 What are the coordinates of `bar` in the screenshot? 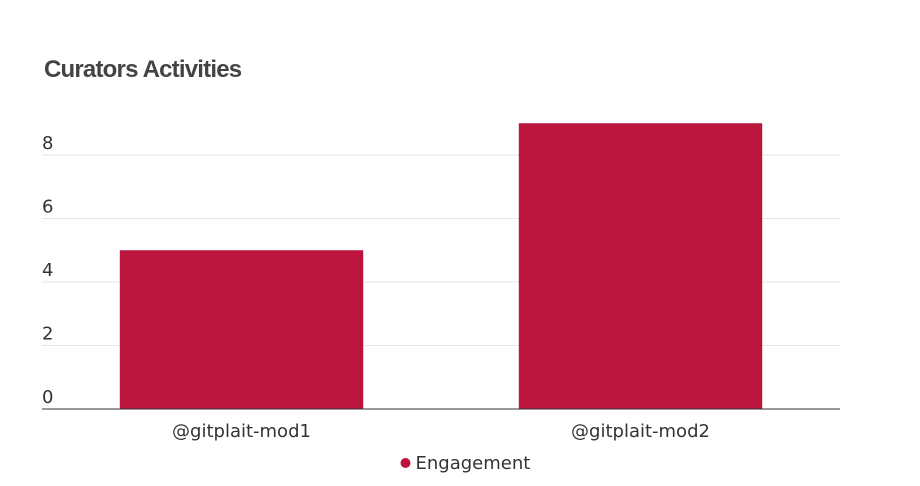 It's located at (241, 329).